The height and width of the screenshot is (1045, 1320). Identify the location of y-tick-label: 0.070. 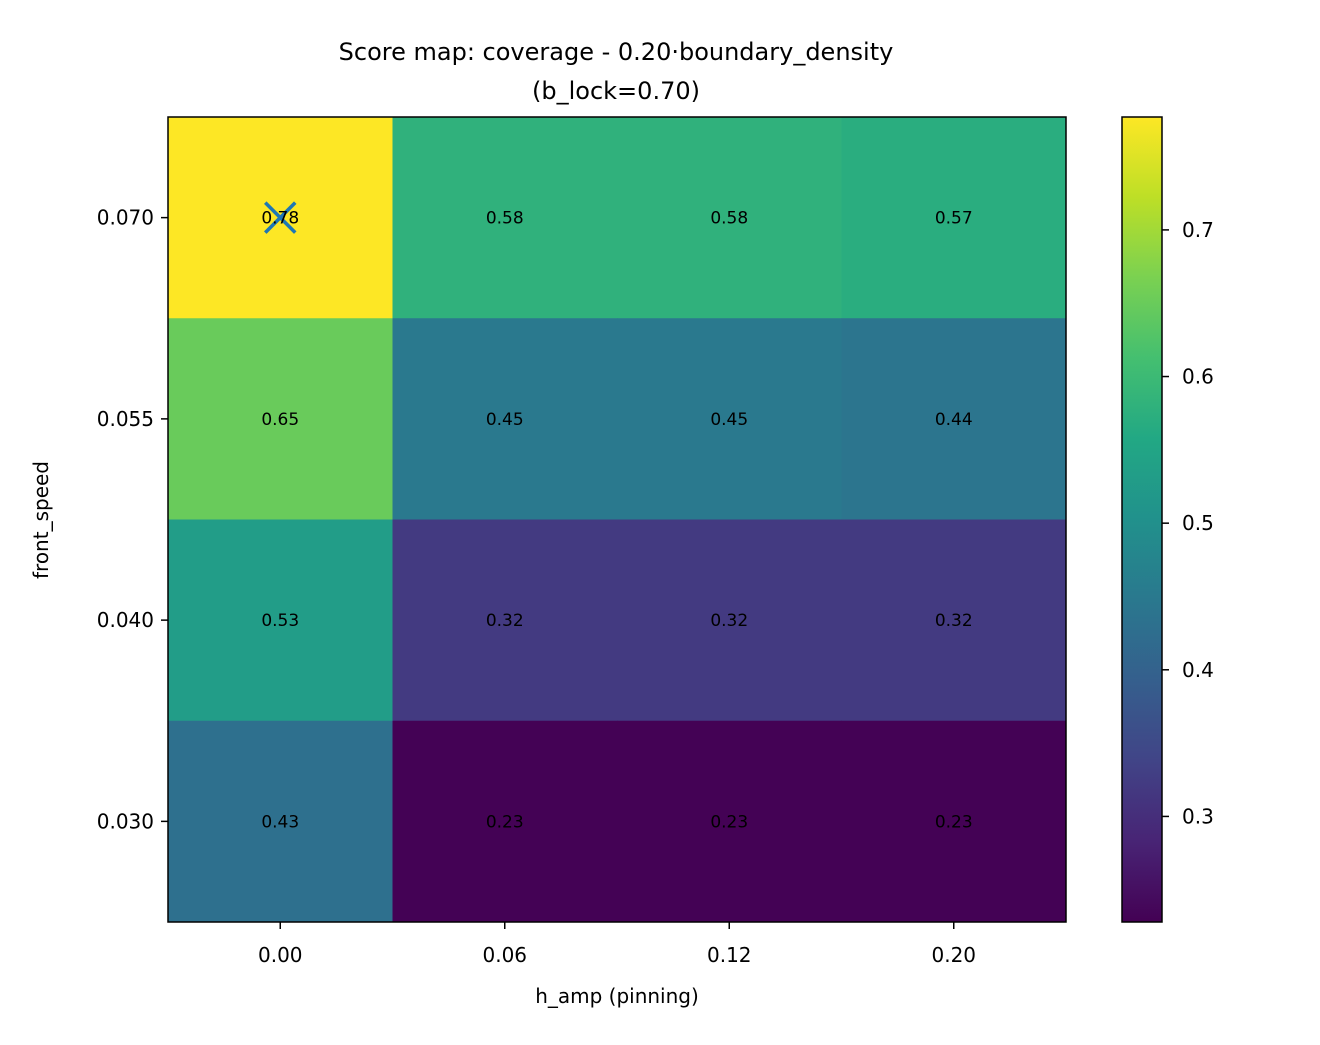
(125, 218).